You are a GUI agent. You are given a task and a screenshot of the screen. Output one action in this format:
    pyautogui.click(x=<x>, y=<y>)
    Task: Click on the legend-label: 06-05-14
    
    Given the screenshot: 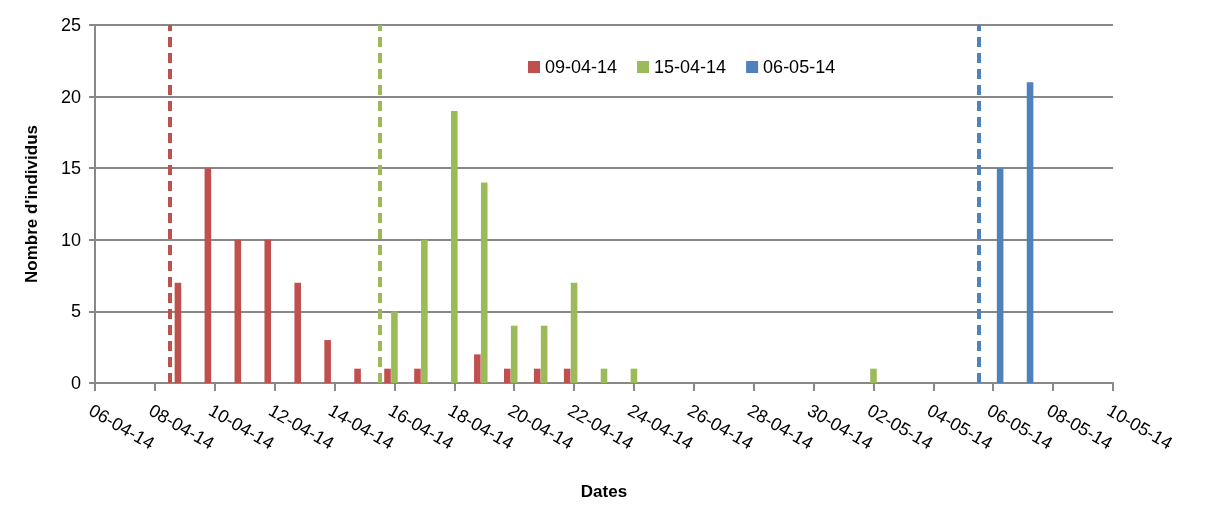 What is the action you would take?
    pyautogui.click(x=799, y=67)
    